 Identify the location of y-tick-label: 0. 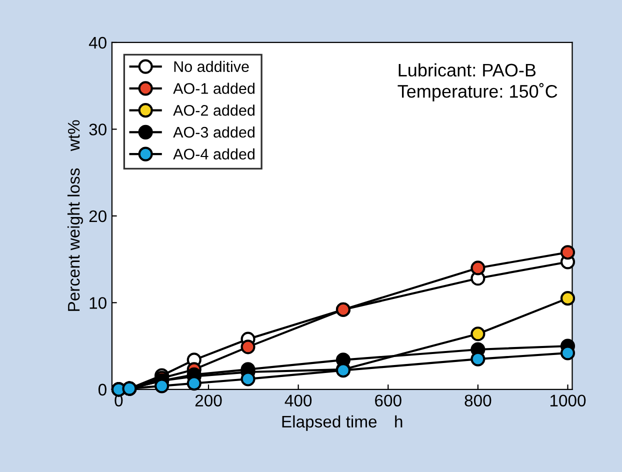
(102, 390).